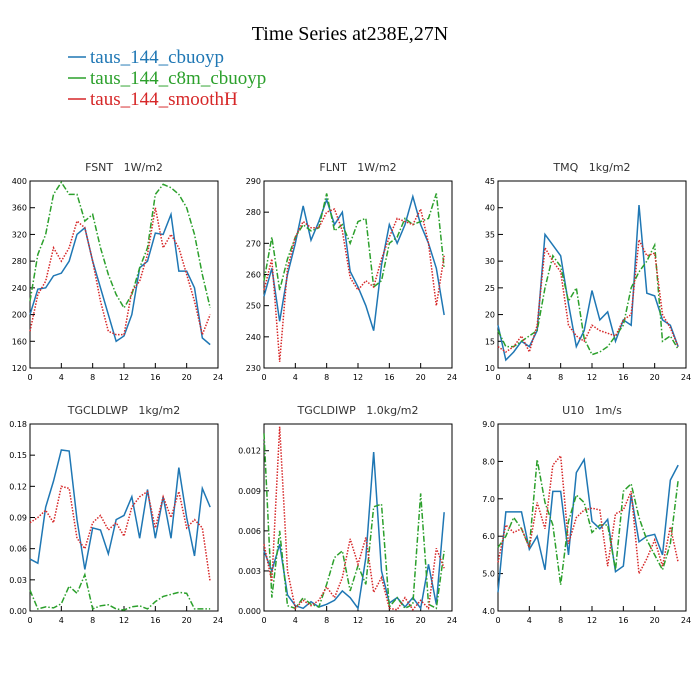  I want to click on y-tick-label: 7.0, so click(488, 499).